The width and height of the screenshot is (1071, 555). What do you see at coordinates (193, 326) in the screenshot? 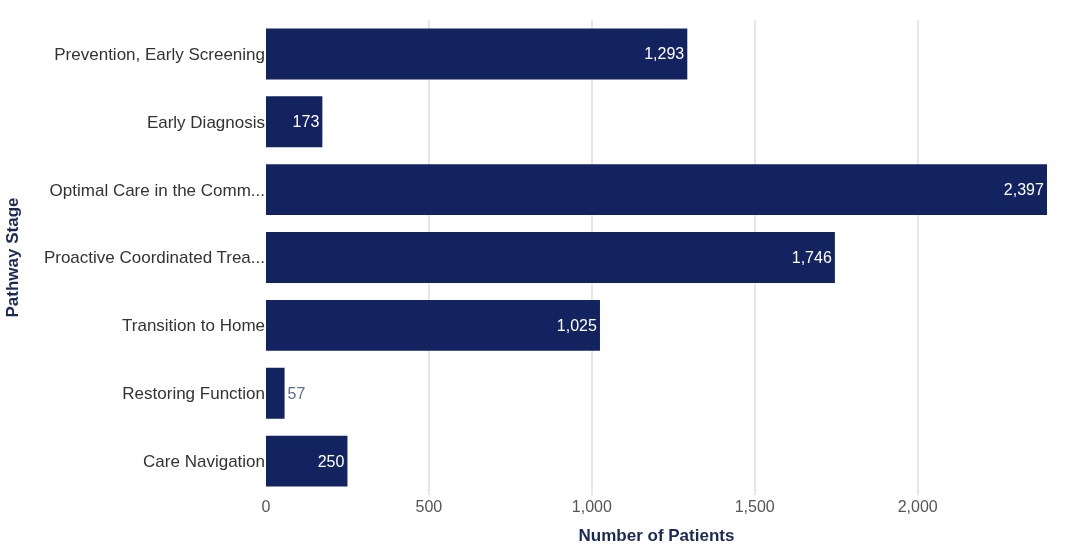
I see `y-tick-label: Transition to Home` at bounding box center [193, 326].